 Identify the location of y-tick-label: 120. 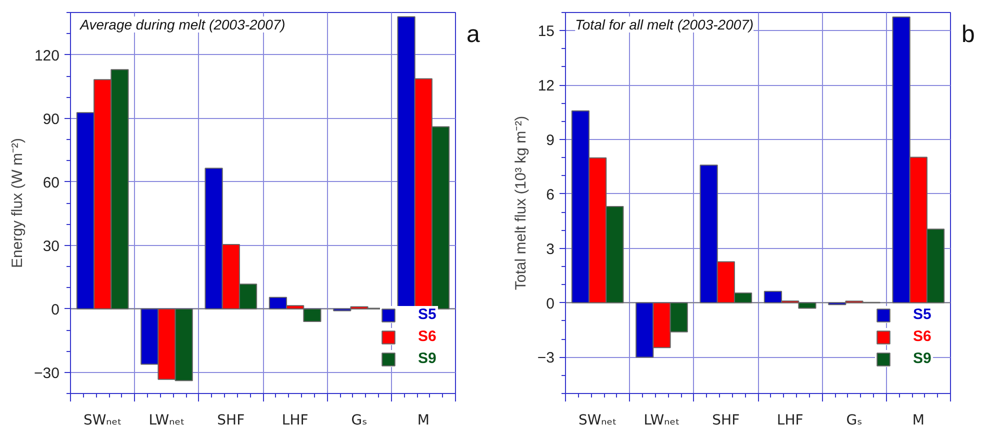
(47, 55).